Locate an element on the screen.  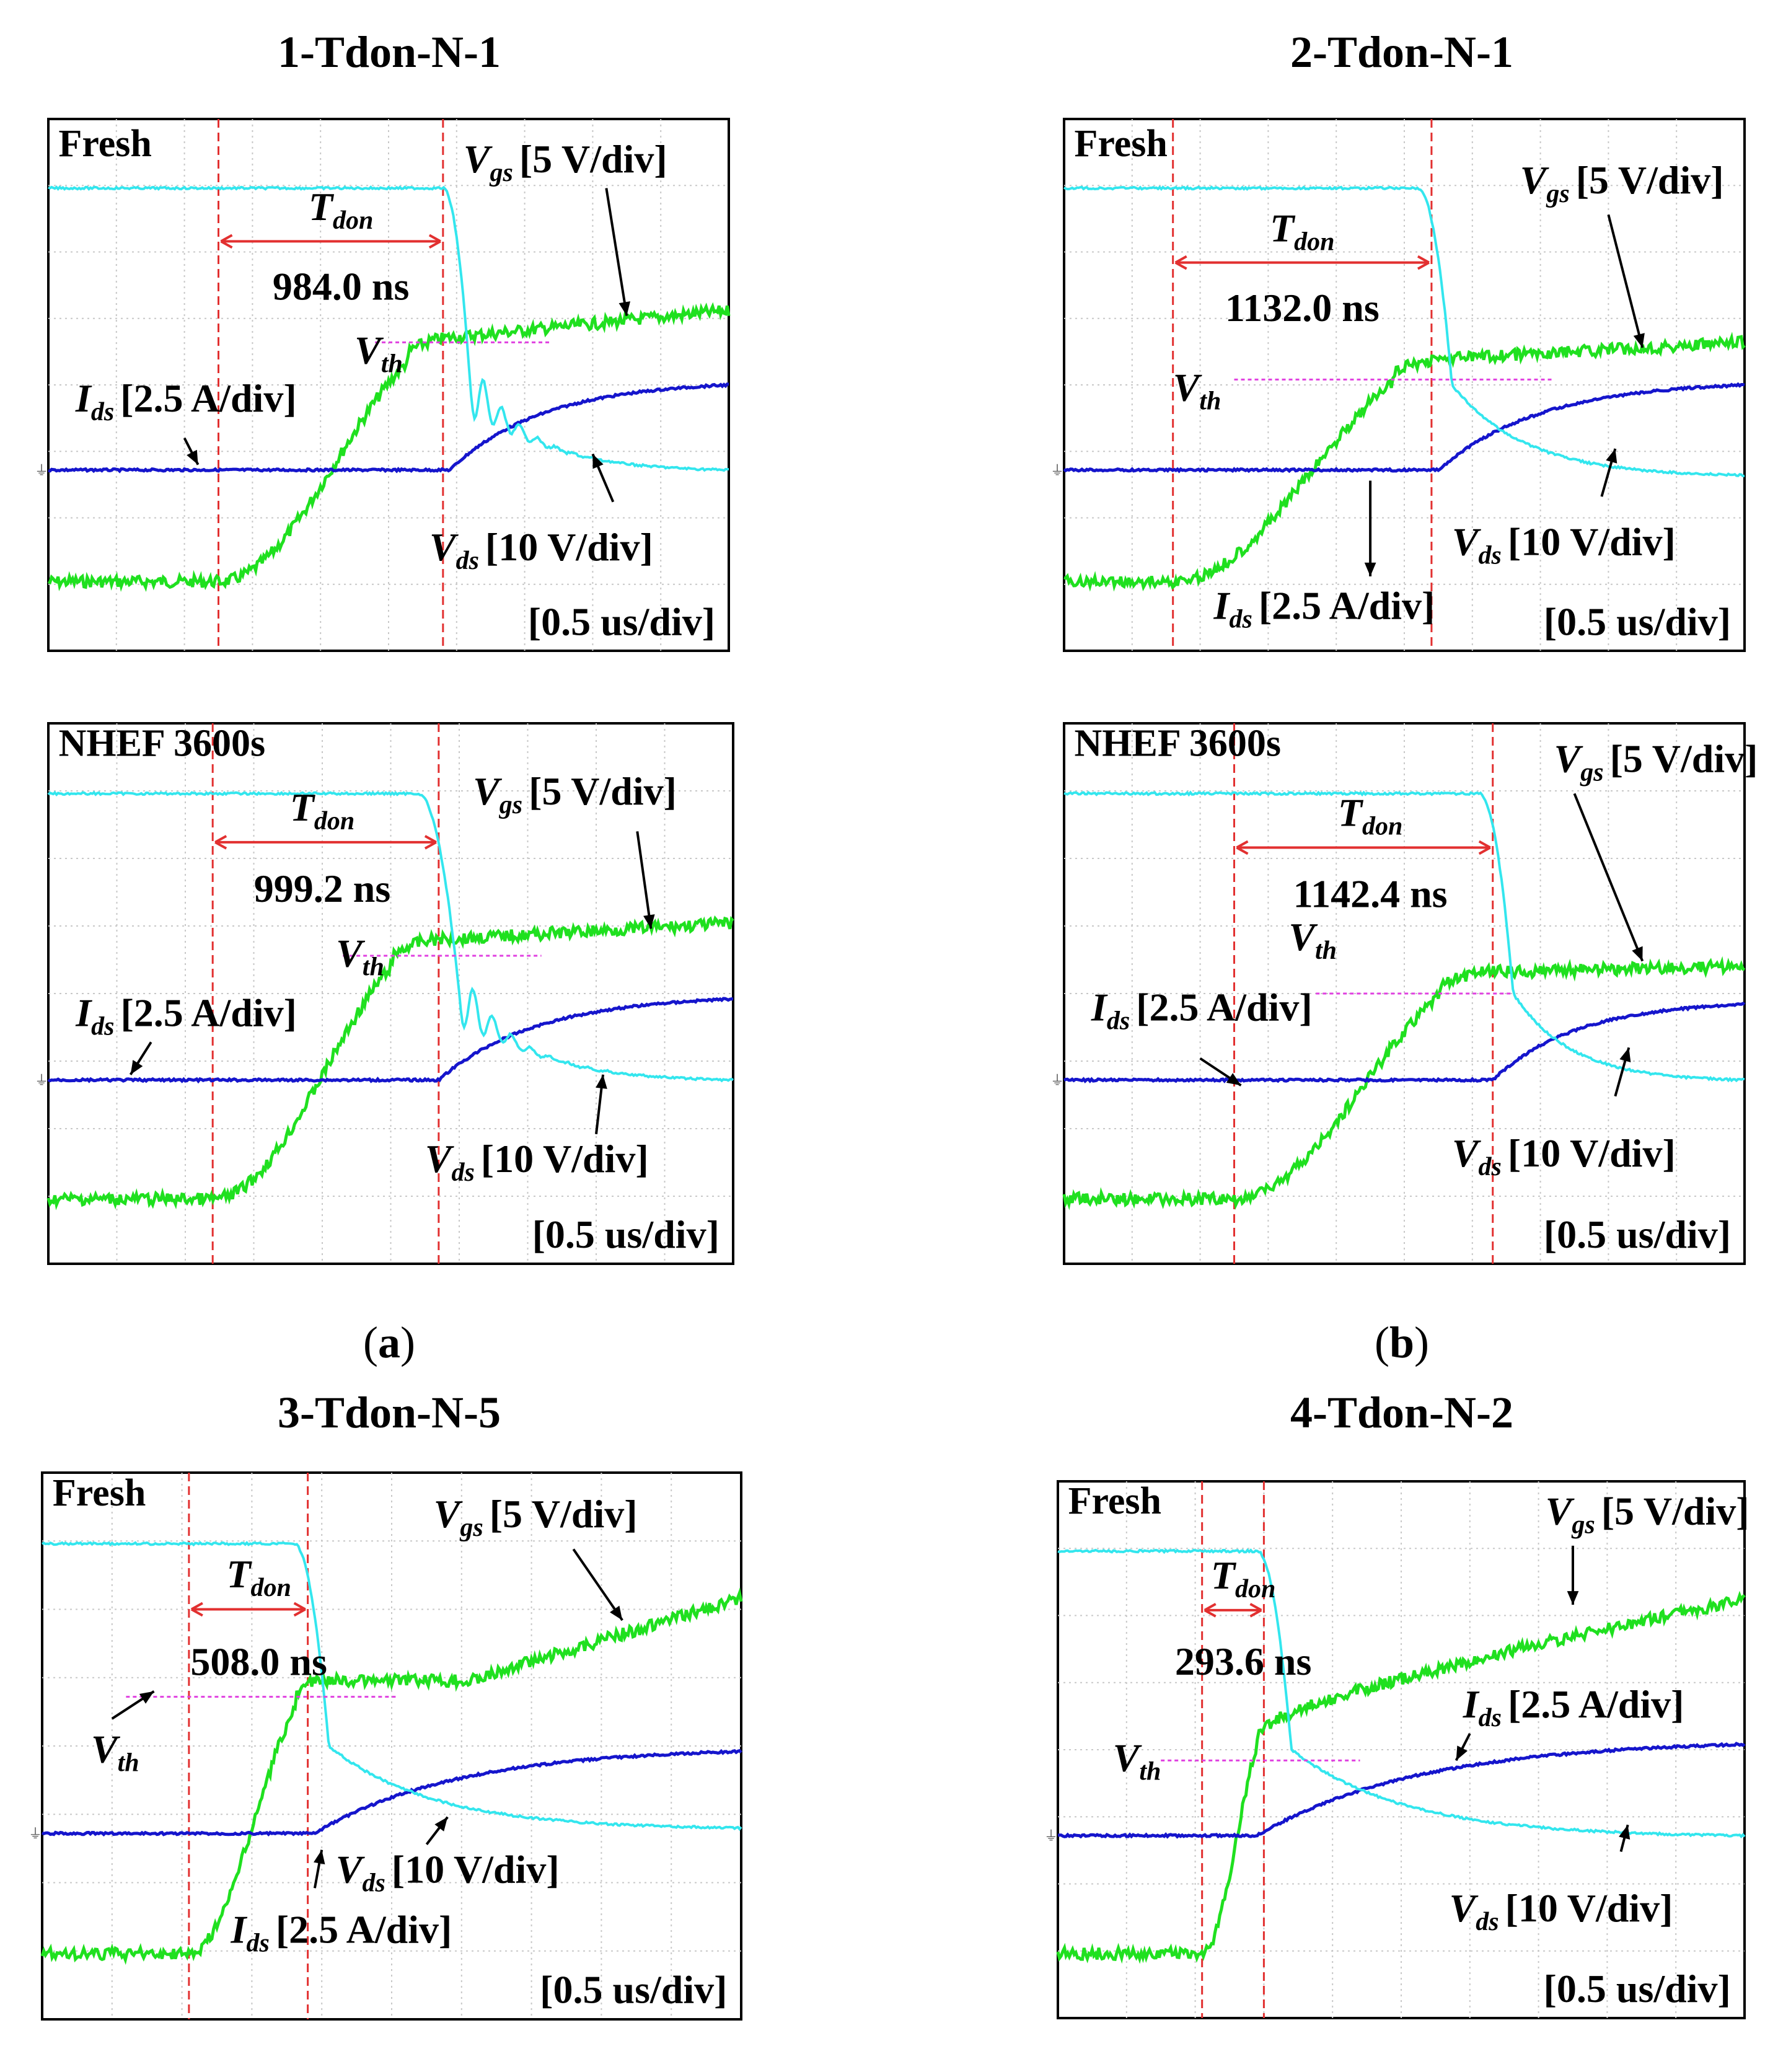
title-4: 4-Tdon-N-2 is located at coordinates (1401, 1413).